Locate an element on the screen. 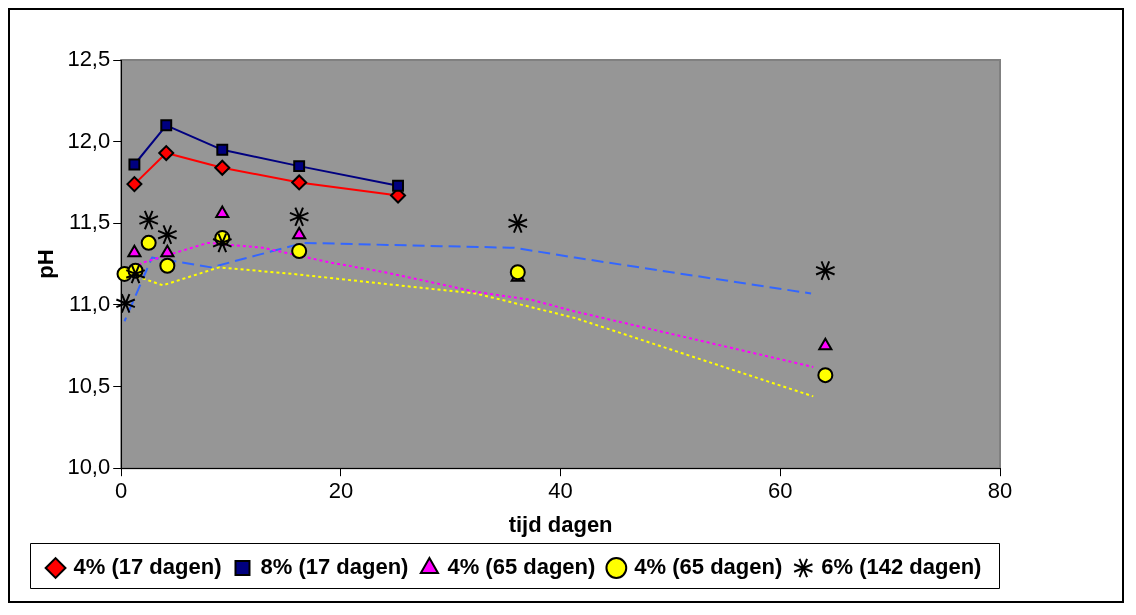 The image size is (1136, 615). y-tick-label: 10,5 is located at coordinates (89, 385).